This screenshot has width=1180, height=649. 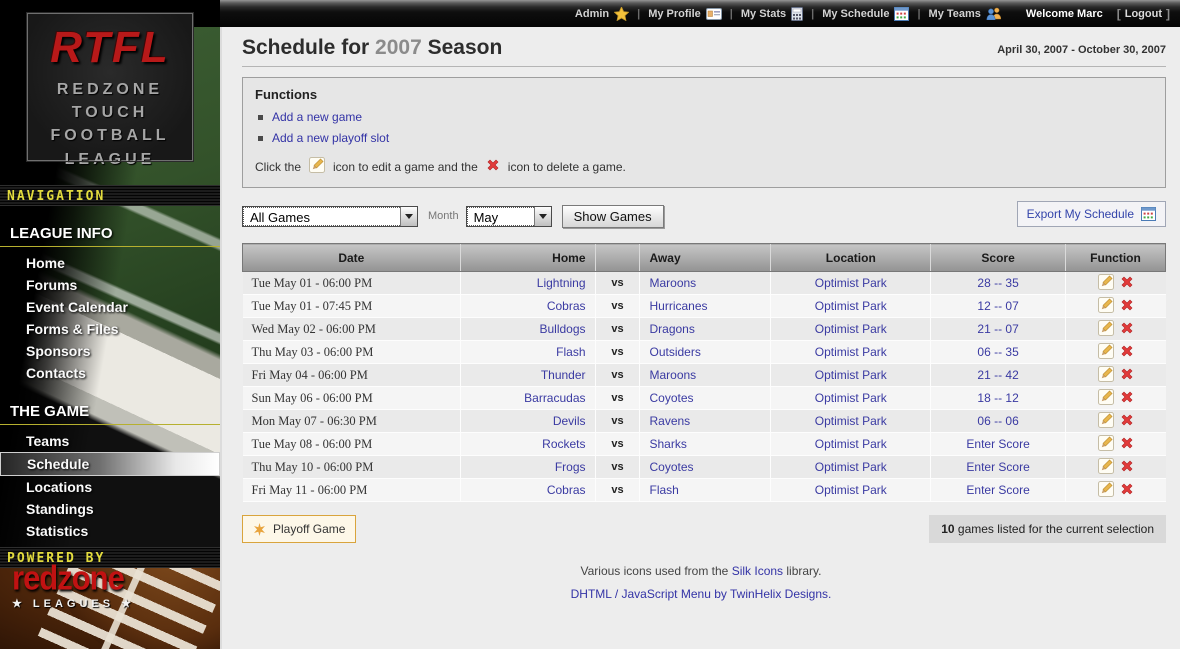 What do you see at coordinates (45, 263) in the screenshot?
I see `sidebar-item-home: Home` at bounding box center [45, 263].